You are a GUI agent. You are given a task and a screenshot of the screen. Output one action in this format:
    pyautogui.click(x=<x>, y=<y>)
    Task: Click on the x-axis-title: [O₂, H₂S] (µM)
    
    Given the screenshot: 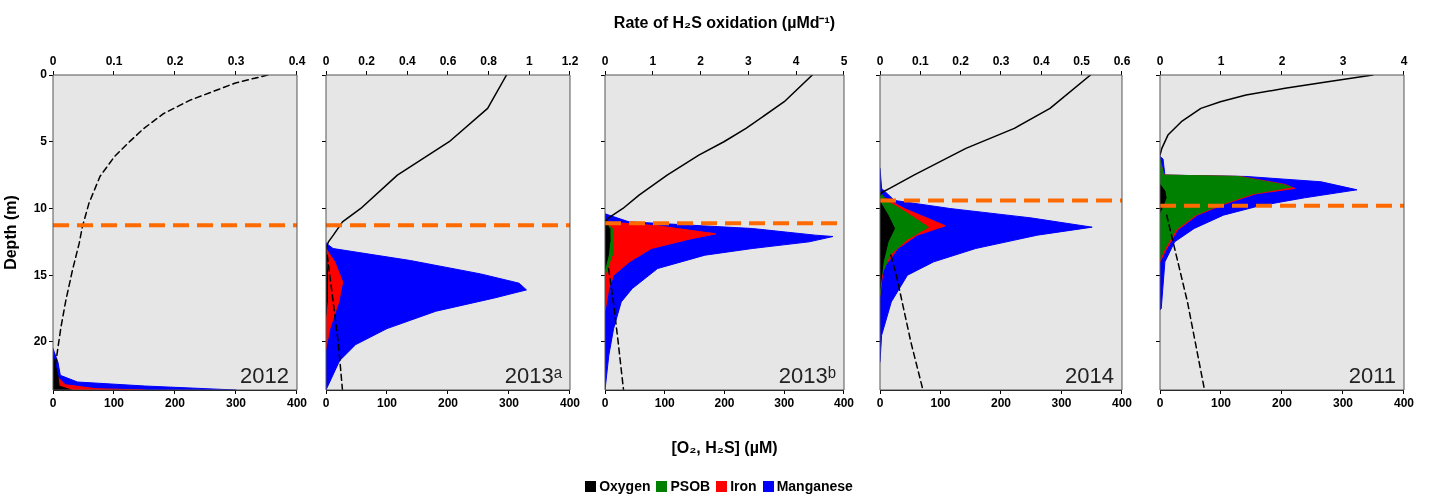 What is the action you would take?
    pyautogui.click(x=724, y=447)
    